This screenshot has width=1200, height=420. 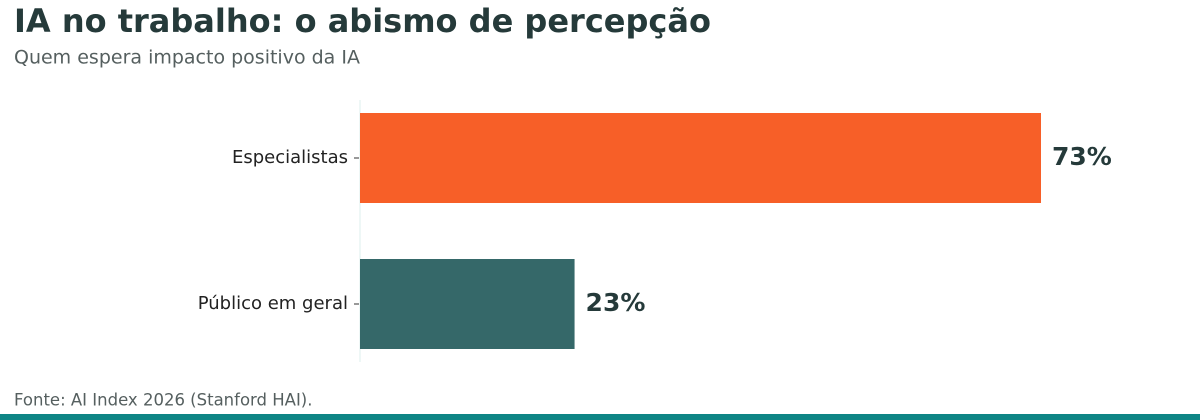 I want to click on y-tick-label: Público em geral, so click(x=273, y=303).